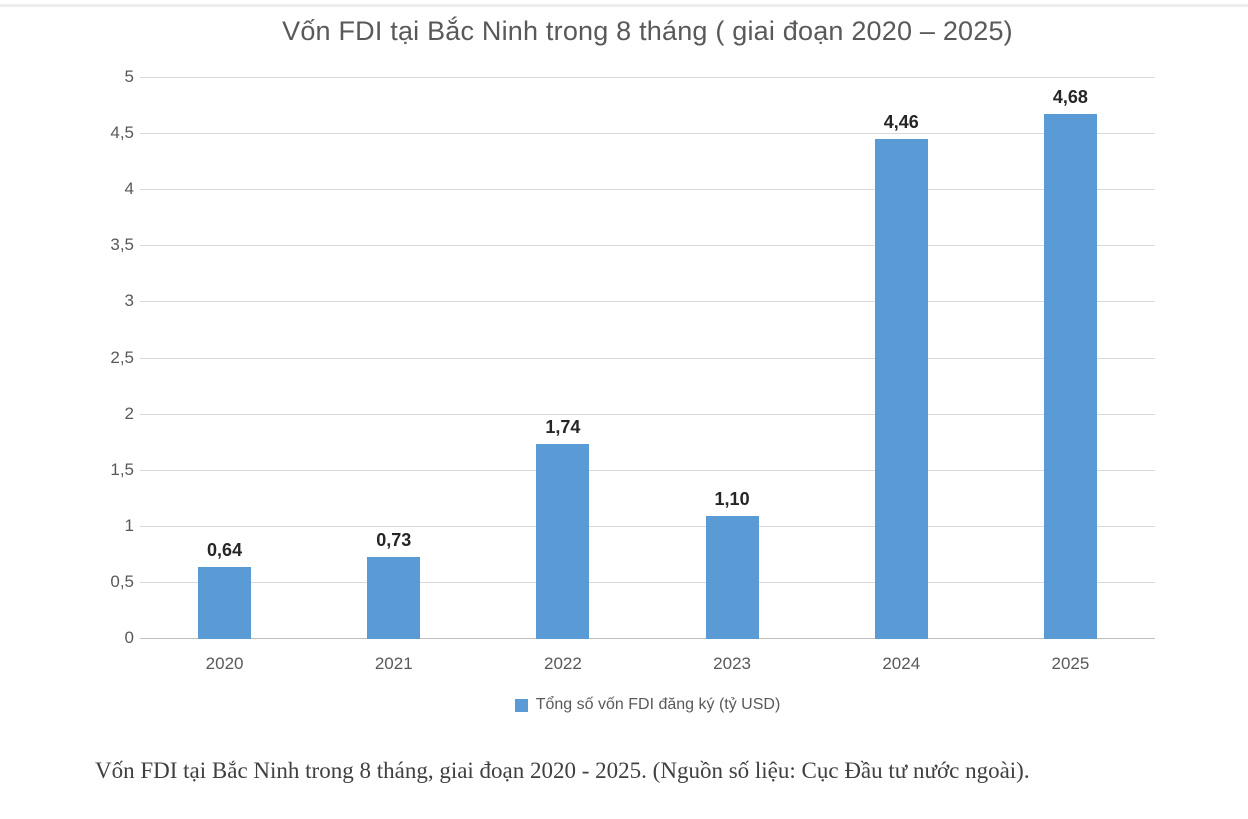  What do you see at coordinates (563, 541) in the screenshot?
I see `bar-2022` at bounding box center [563, 541].